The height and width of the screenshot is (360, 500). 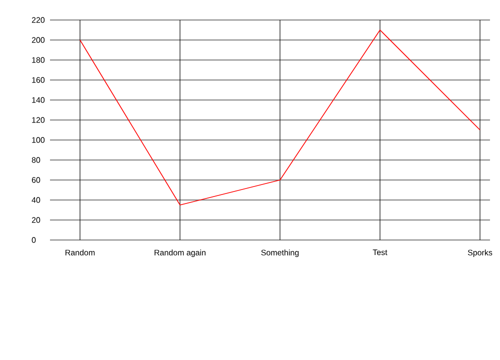 What do you see at coordinates (36, 160) in the screenshot?
I see `y-tick-label: 80` at bounding box center [36, 160].